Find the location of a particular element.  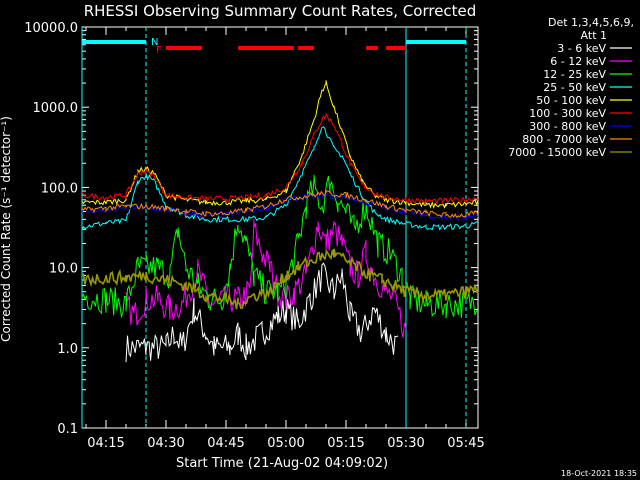

legend-label: 800 - 7000 keV is located at coordinates (564, 139).